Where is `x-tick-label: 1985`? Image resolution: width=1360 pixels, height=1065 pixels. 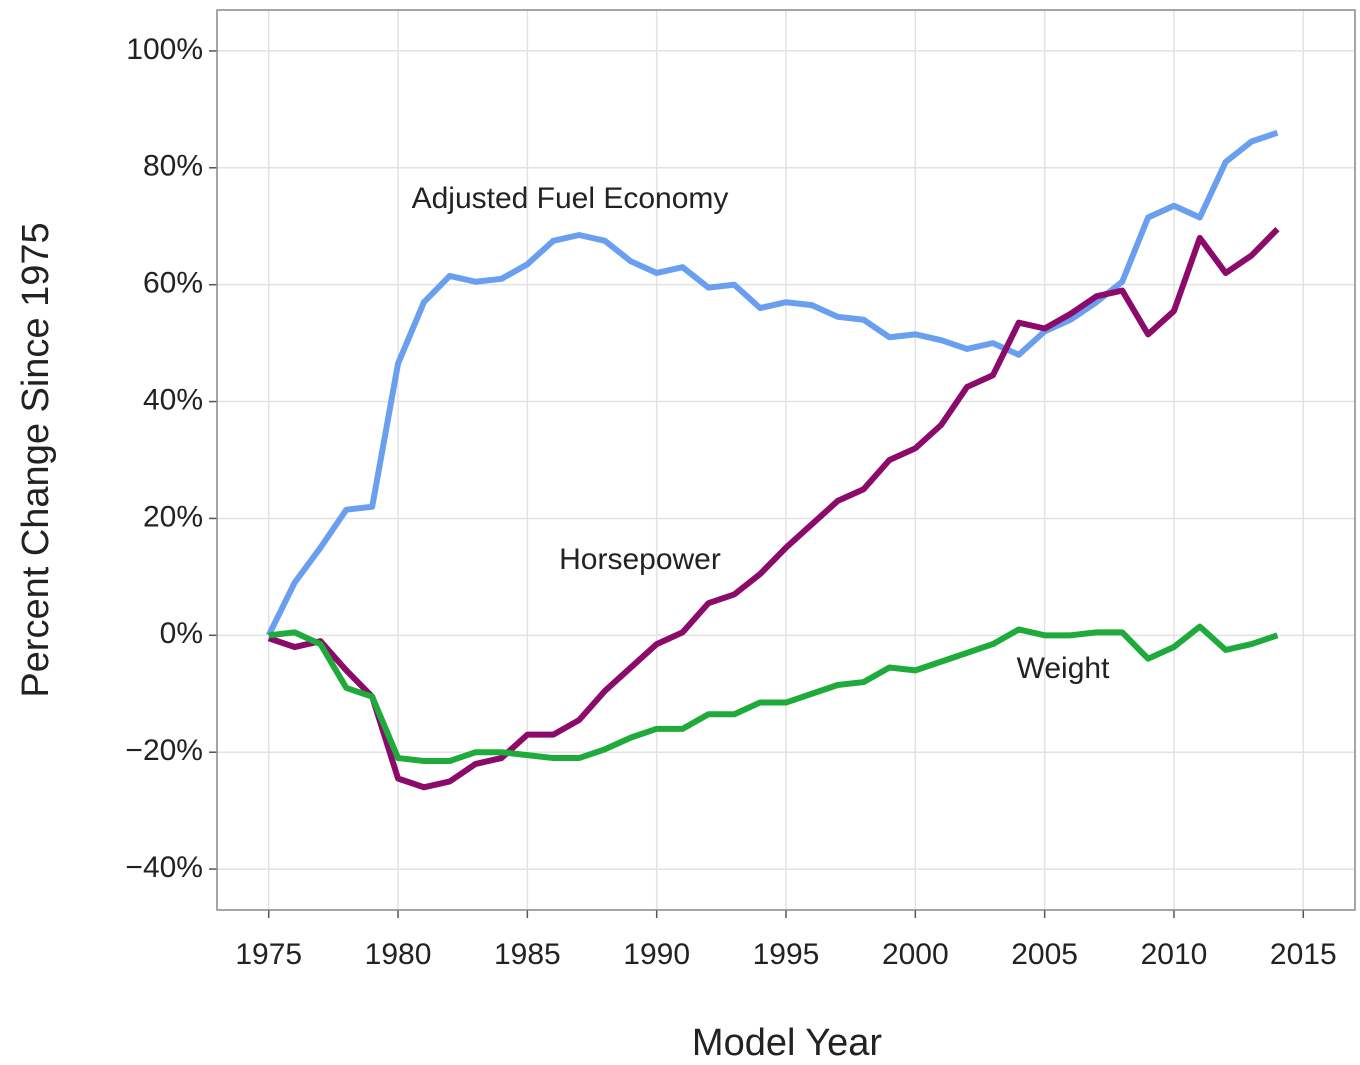
x-tick-label: 1985 is located at coordinates (527, 954).